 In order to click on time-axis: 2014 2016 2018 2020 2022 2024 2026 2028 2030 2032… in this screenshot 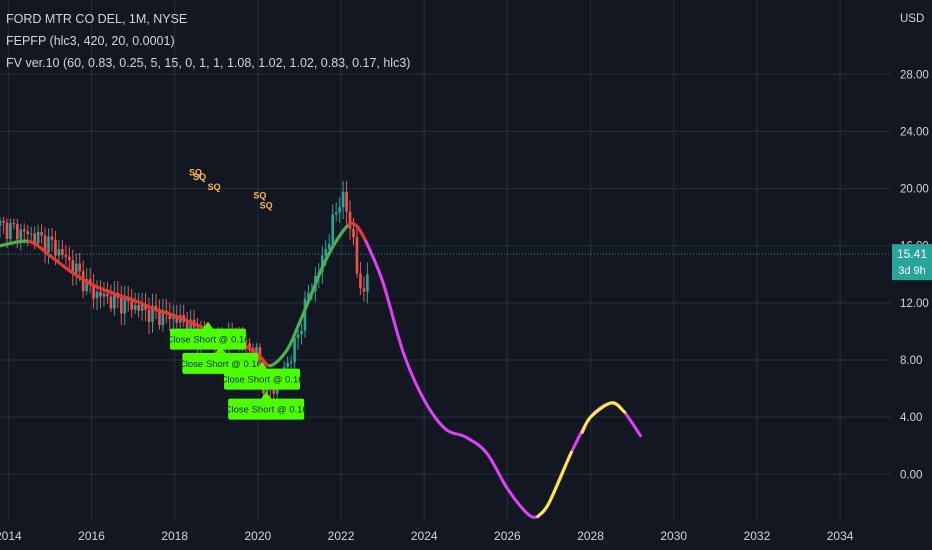, I will do `click(427, 536)`.